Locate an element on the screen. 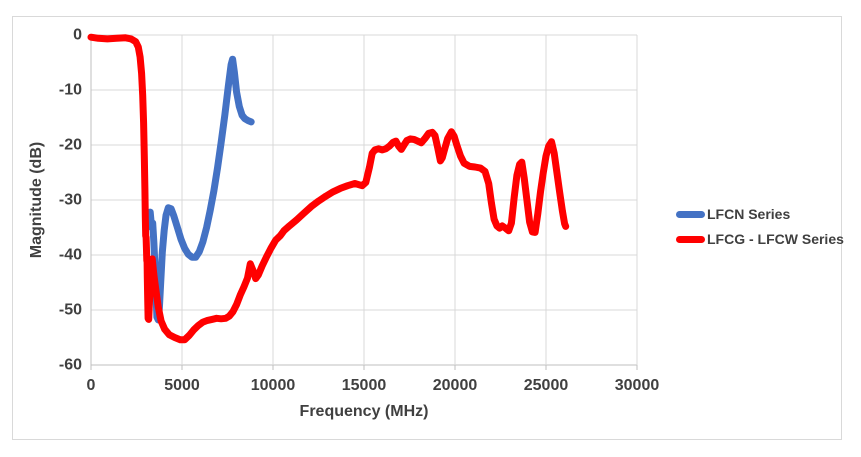  legend-item-lfcn: LFCN Series is located at coordinates (760, 214).